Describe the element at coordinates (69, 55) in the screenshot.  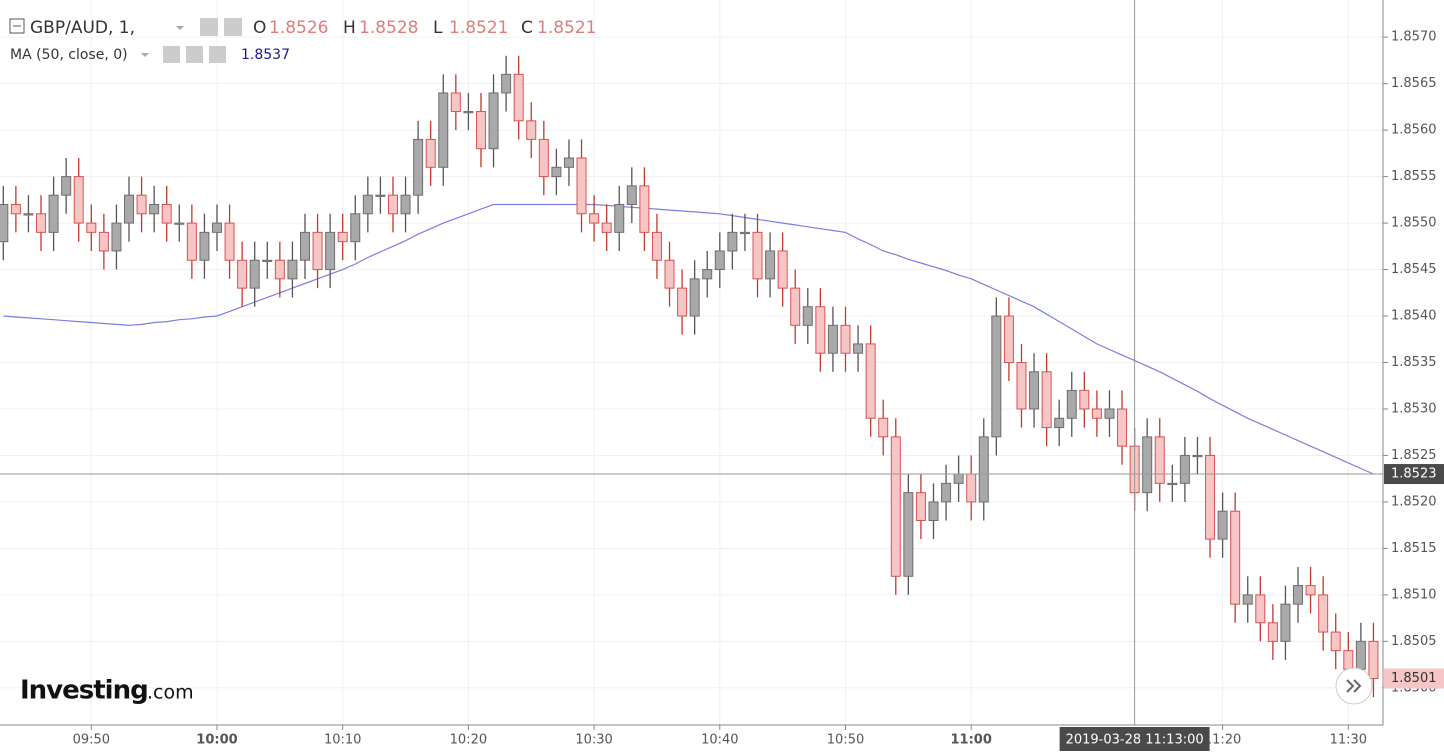
I see `ma-name: MA (50, close, 0)` at that location.